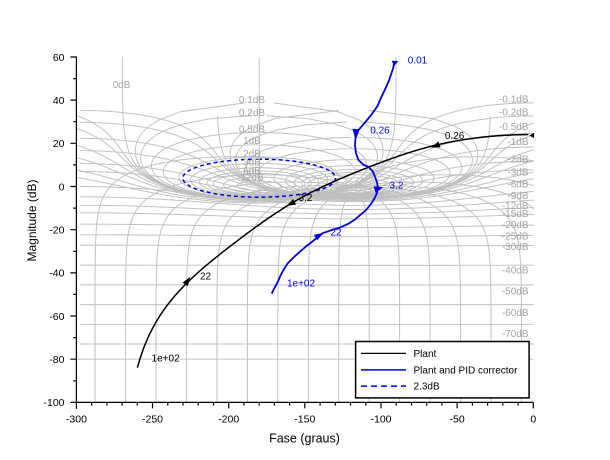 Image resolution: width=610 pixels, height=460 pixels. Describe the element at coordinates (515, 313) in the screenshot. I see `svg-text: -60dB` at that location.